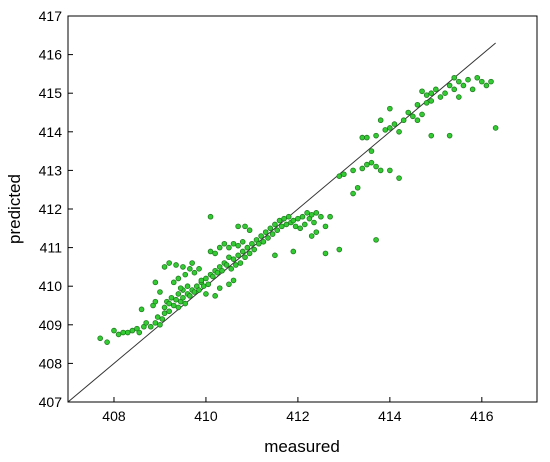  Describe the element at coordinates (390, 416) in the screenshot. I see `x-tick-label: 414` at that location.